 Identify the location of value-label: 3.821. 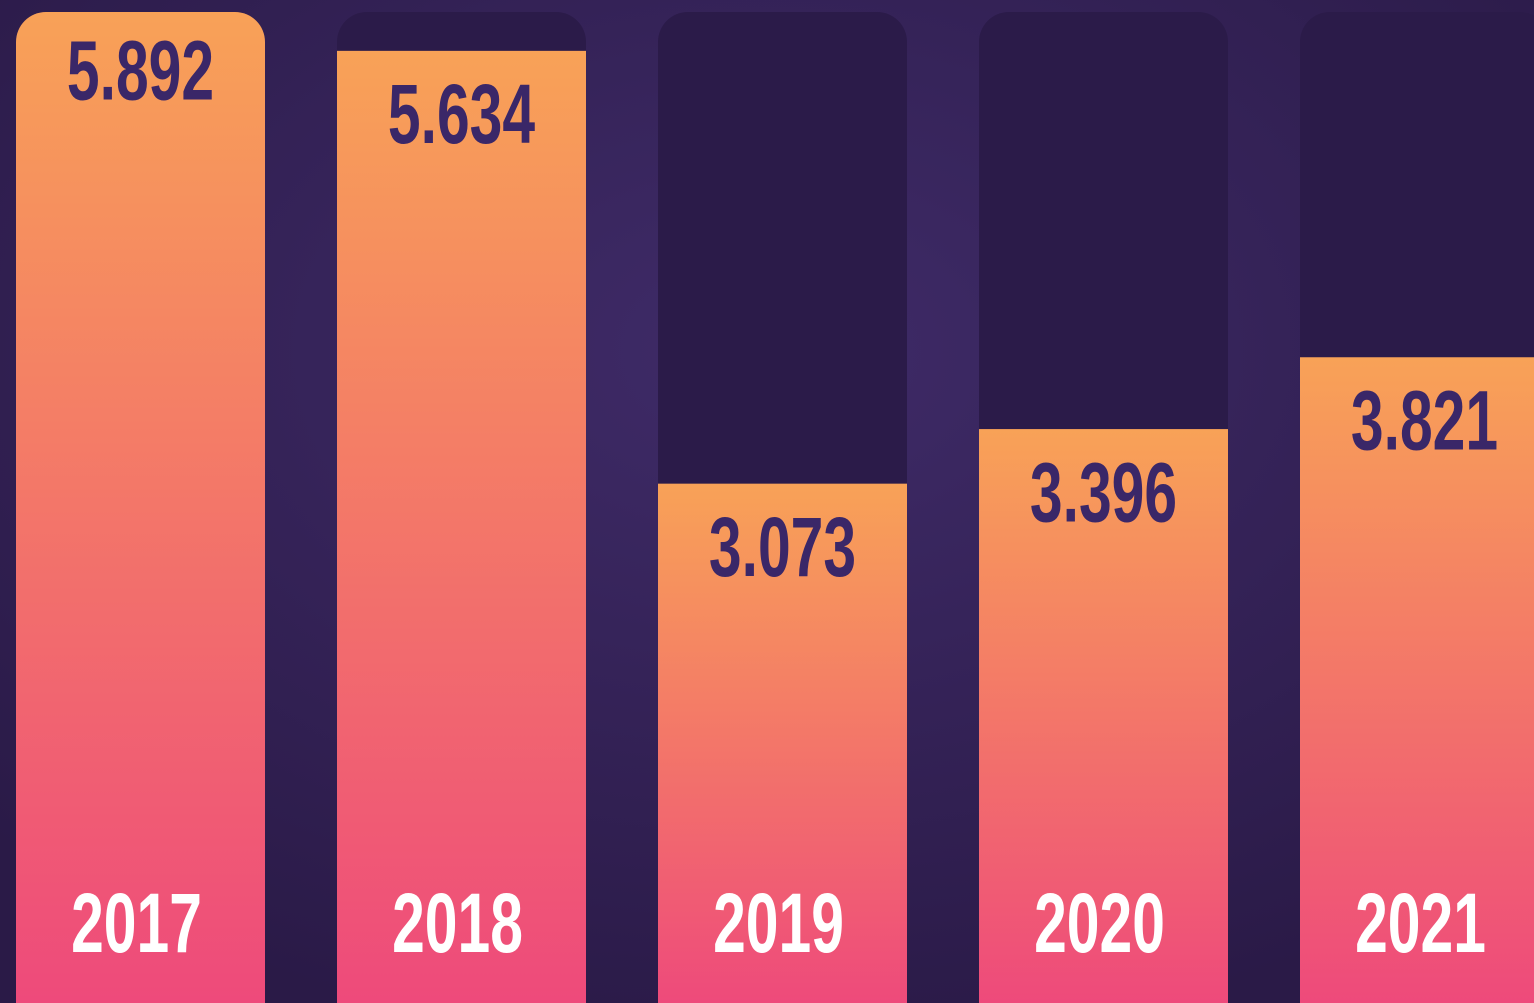
(1424, 421).